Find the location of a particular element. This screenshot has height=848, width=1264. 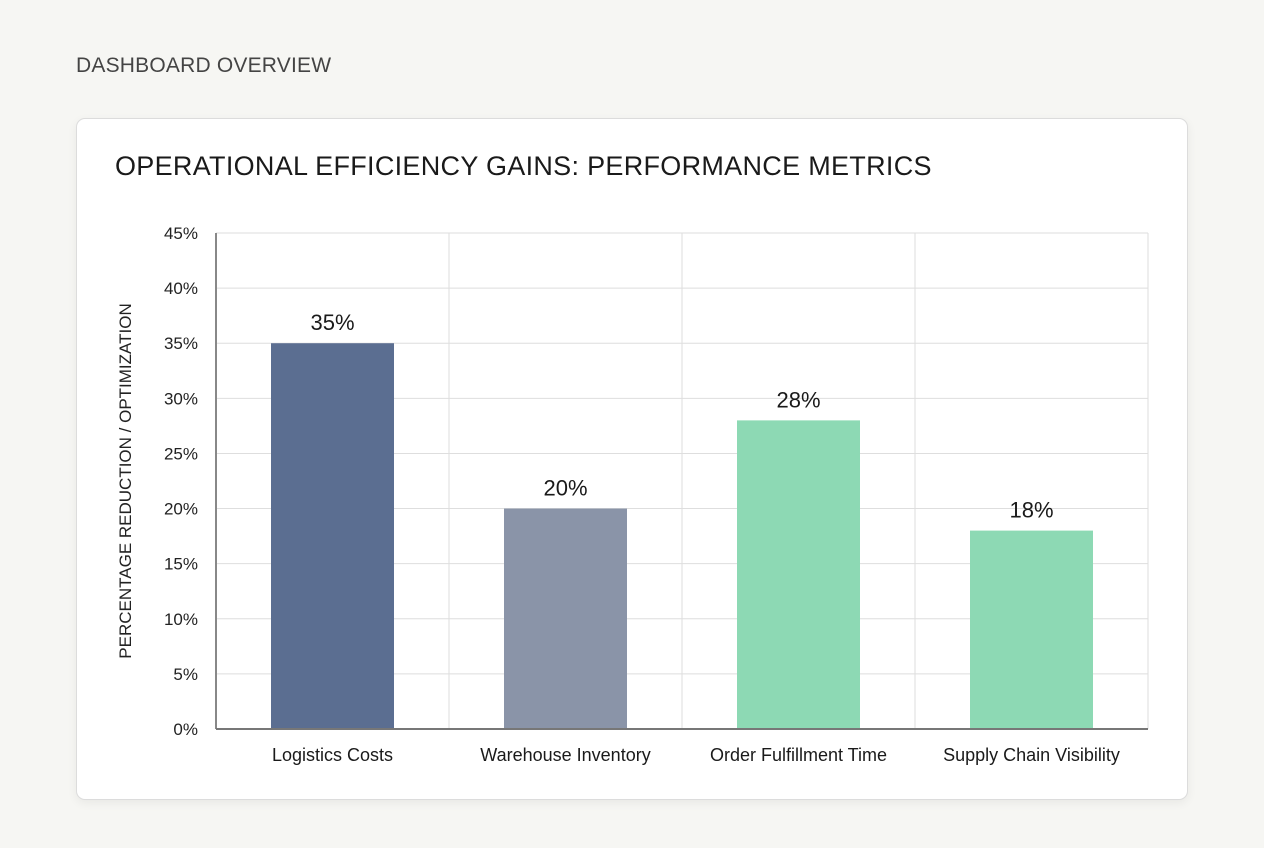

data-label: 18% is located at coordinates (1031, 510).